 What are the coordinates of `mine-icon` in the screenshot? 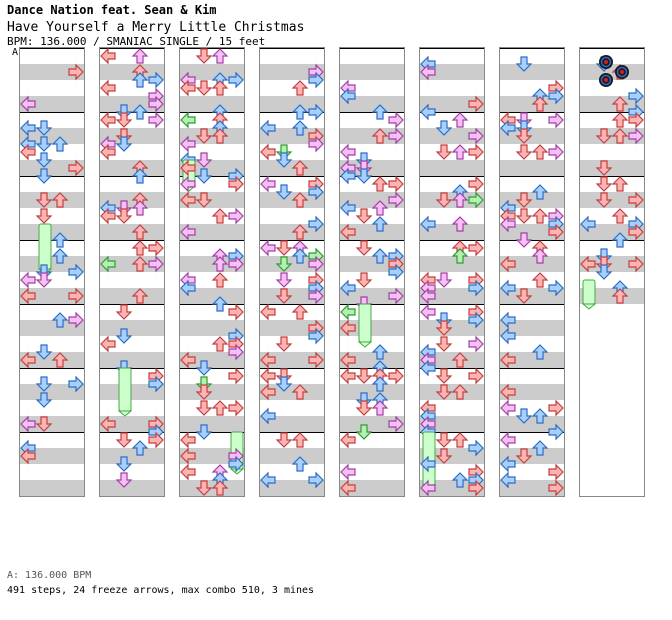 It's located at (622, 72).